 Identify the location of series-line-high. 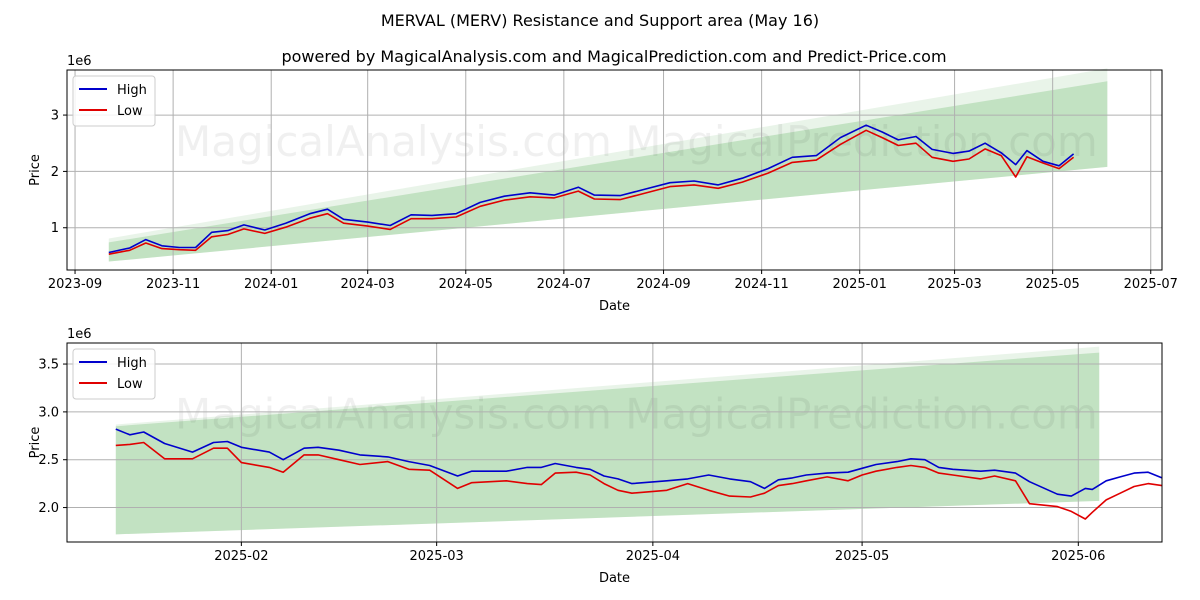
(639, 462).